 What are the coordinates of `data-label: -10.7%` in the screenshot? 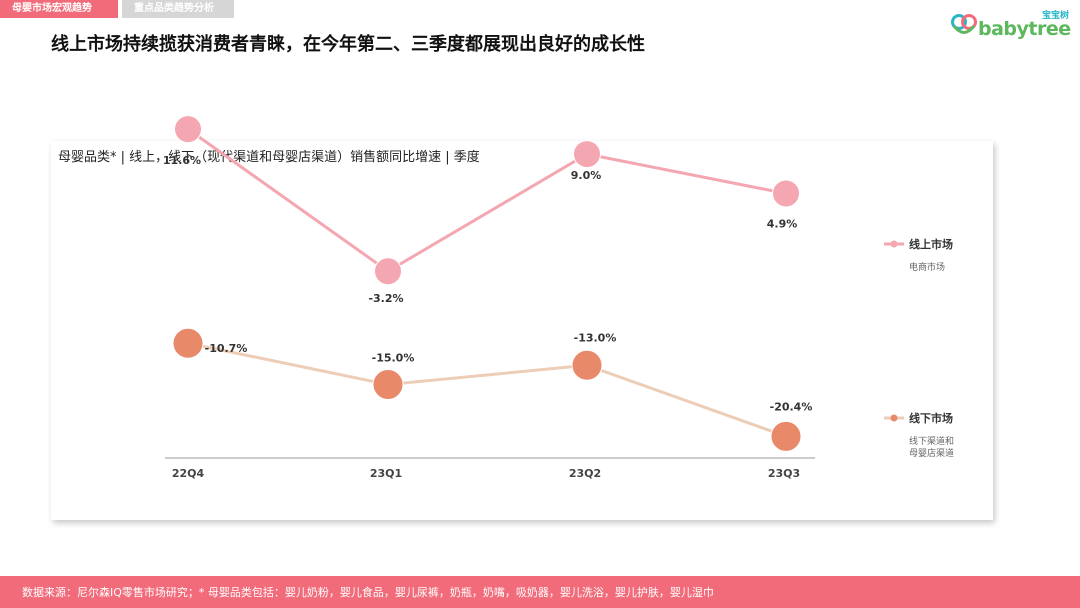 It's located at (226, 348).